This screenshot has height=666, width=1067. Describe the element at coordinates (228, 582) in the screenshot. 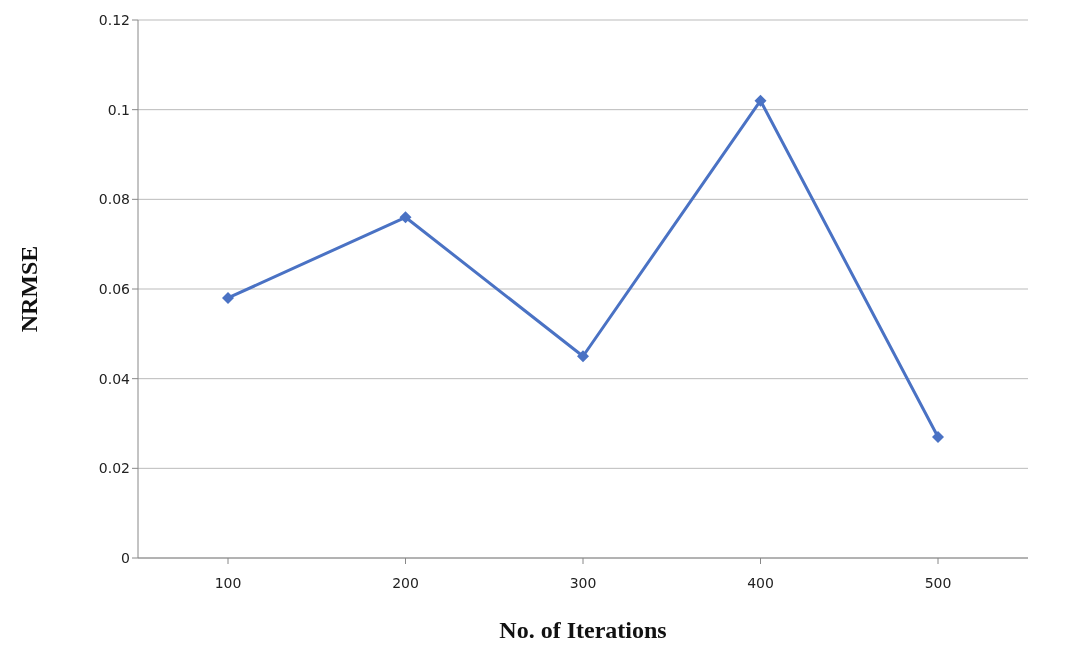

I see `x-tick-label: 100` at that location.